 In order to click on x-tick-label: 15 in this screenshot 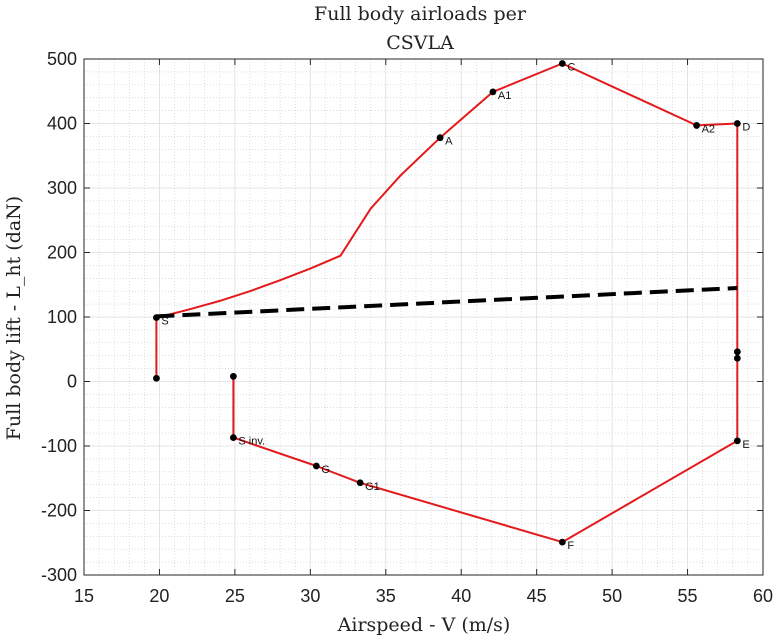, I will do `click(84, 596)`.